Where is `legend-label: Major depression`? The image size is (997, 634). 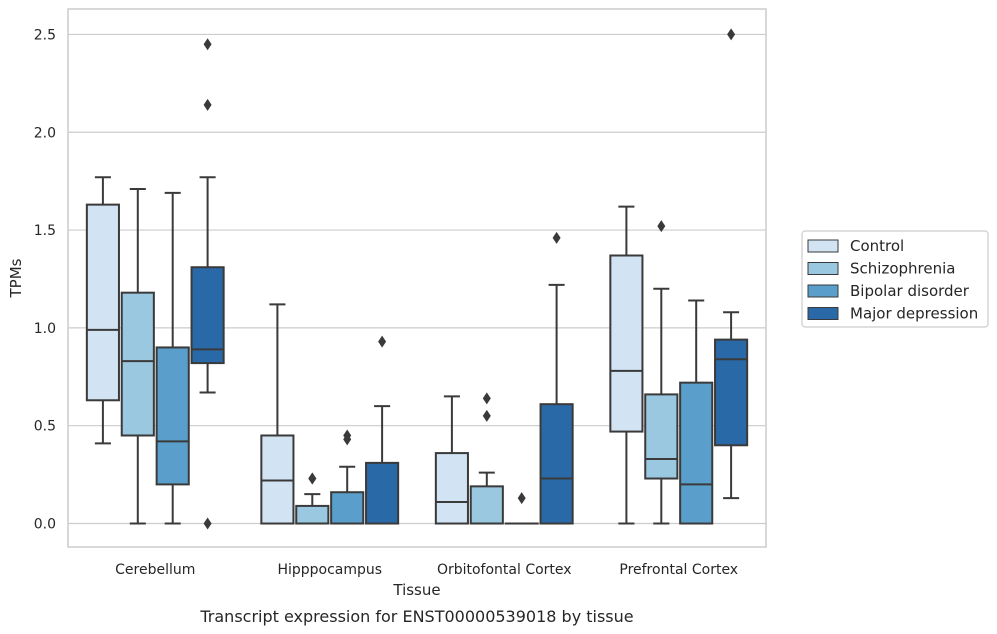 legend-label: Major depression is located at coordinates (914, 314).